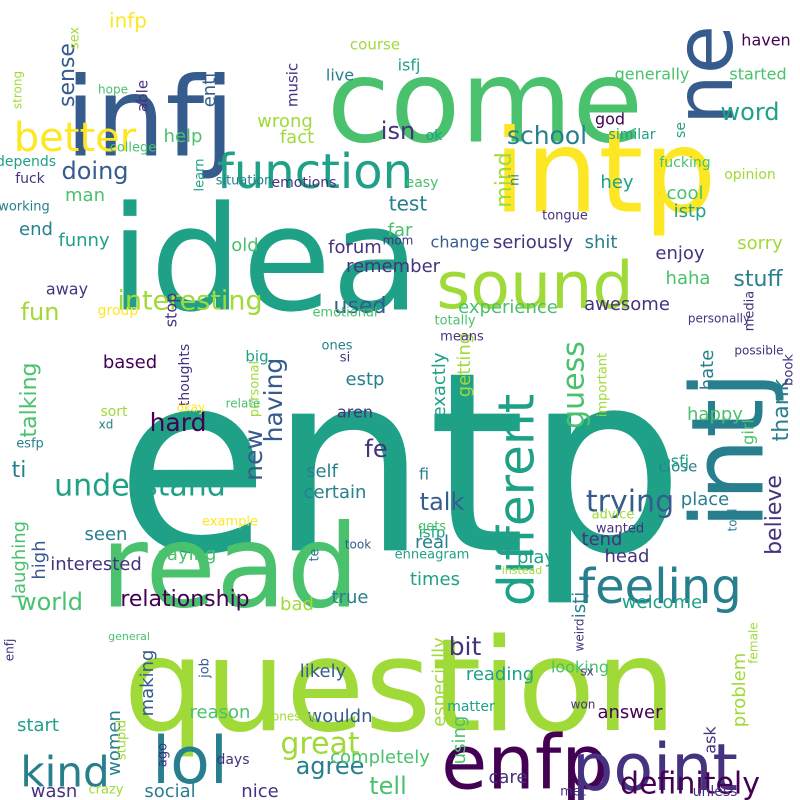 Image resolution: width=800 pixels, height=800 pixels. What do you see at coordinates (337, 346) in the screenshot?
I see `cloud-word: ones` at bounding box center [337, 346].